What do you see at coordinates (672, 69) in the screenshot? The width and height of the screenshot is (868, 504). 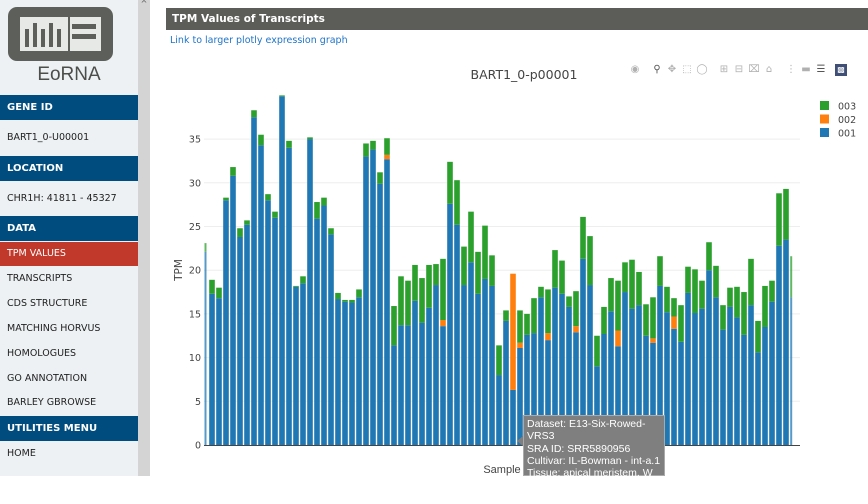 I see `pan-icon: ✥` at bounding box center [672, 69].